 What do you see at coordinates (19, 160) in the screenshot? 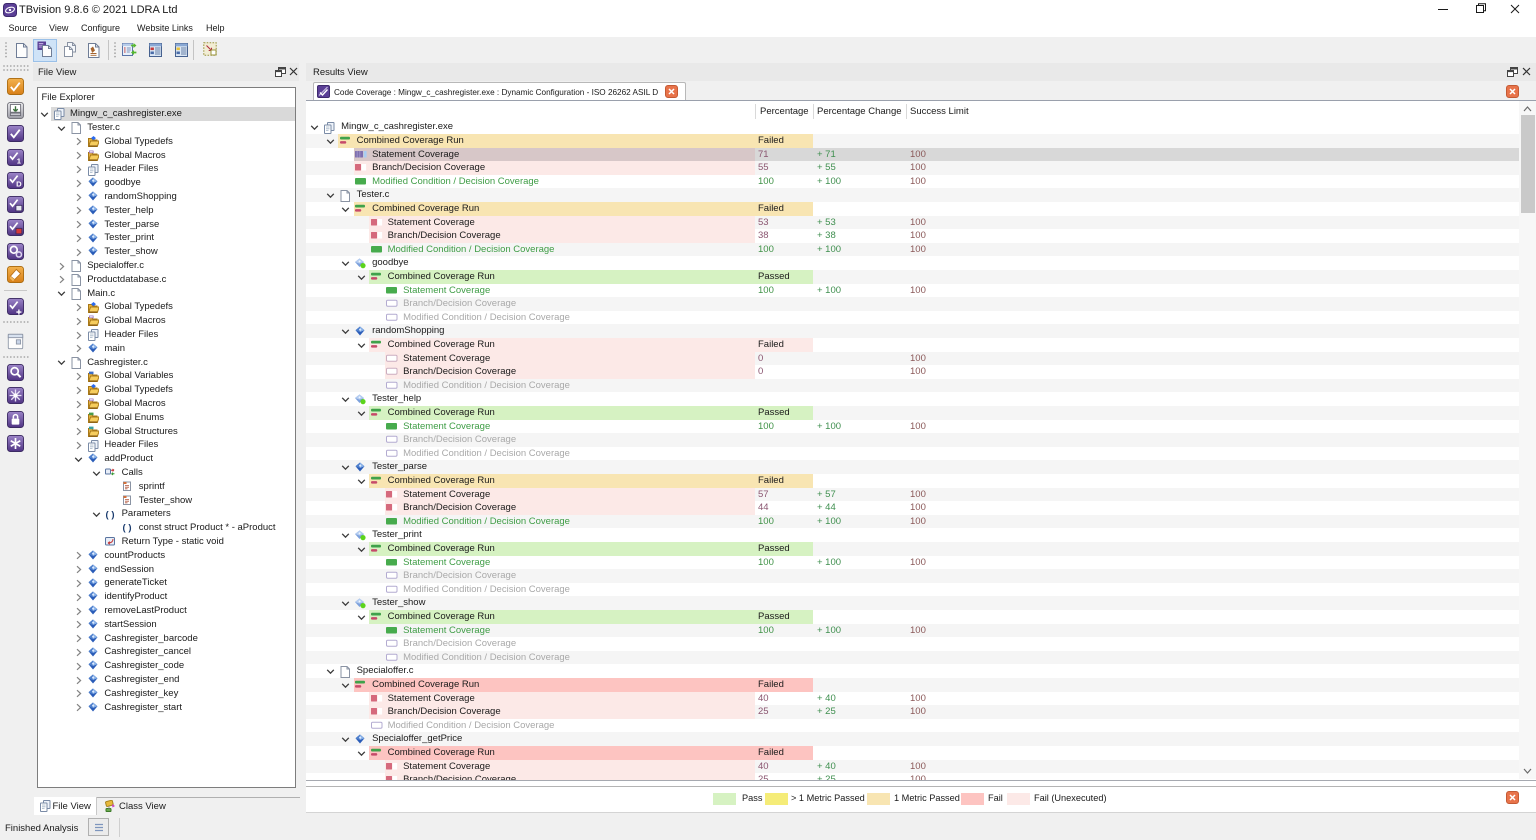
I see `svg-text: 1` at bounding box center [19, 160].